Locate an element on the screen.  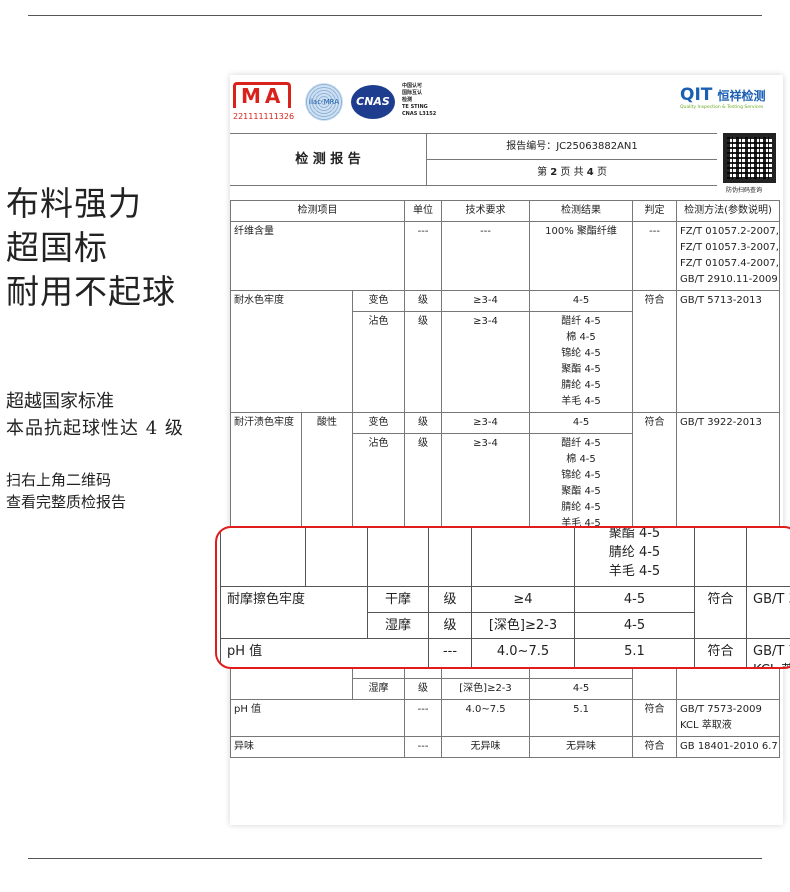
report-title-box: 检 测 报 告 报告编号：JC25063882AN1 第 2 页 共 4 页 is located at coordinates (473, 159).